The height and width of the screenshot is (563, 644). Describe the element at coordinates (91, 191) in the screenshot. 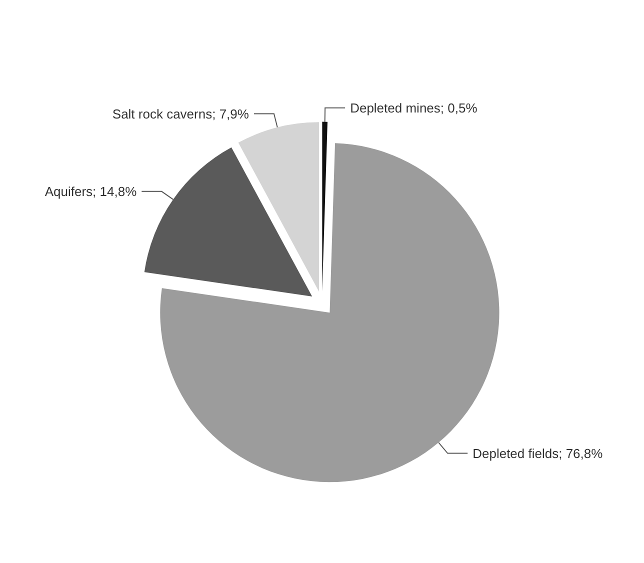

I see `slice-label: Aquifers; 14,8%` at that location.